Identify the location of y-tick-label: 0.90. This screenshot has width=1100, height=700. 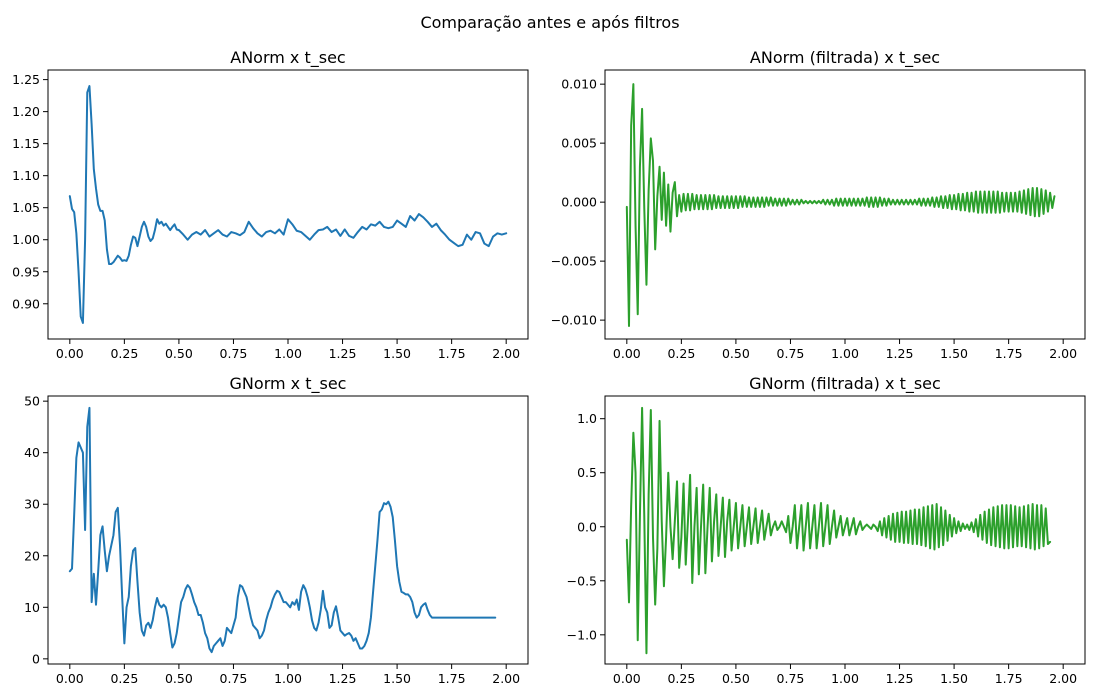
(26, 303).